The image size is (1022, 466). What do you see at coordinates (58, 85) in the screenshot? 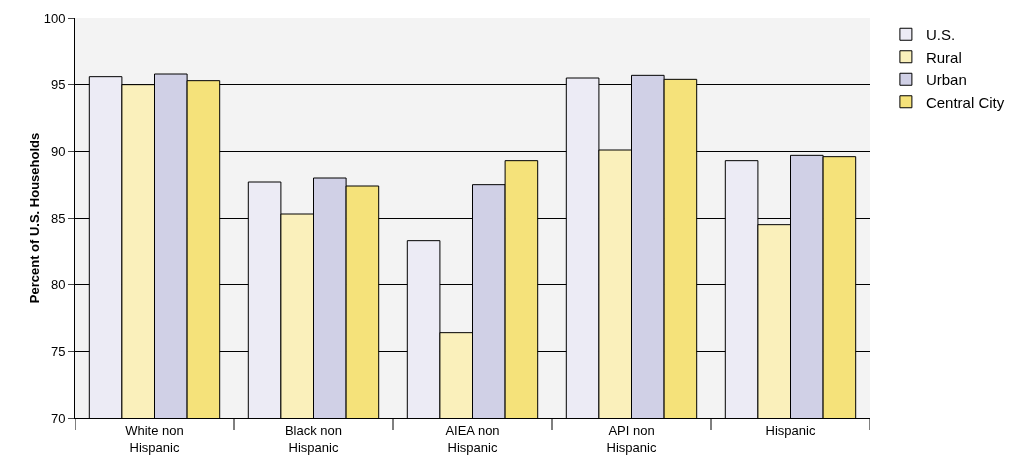
I see `y-tick-label: 95` at bounding box center [58, 85].